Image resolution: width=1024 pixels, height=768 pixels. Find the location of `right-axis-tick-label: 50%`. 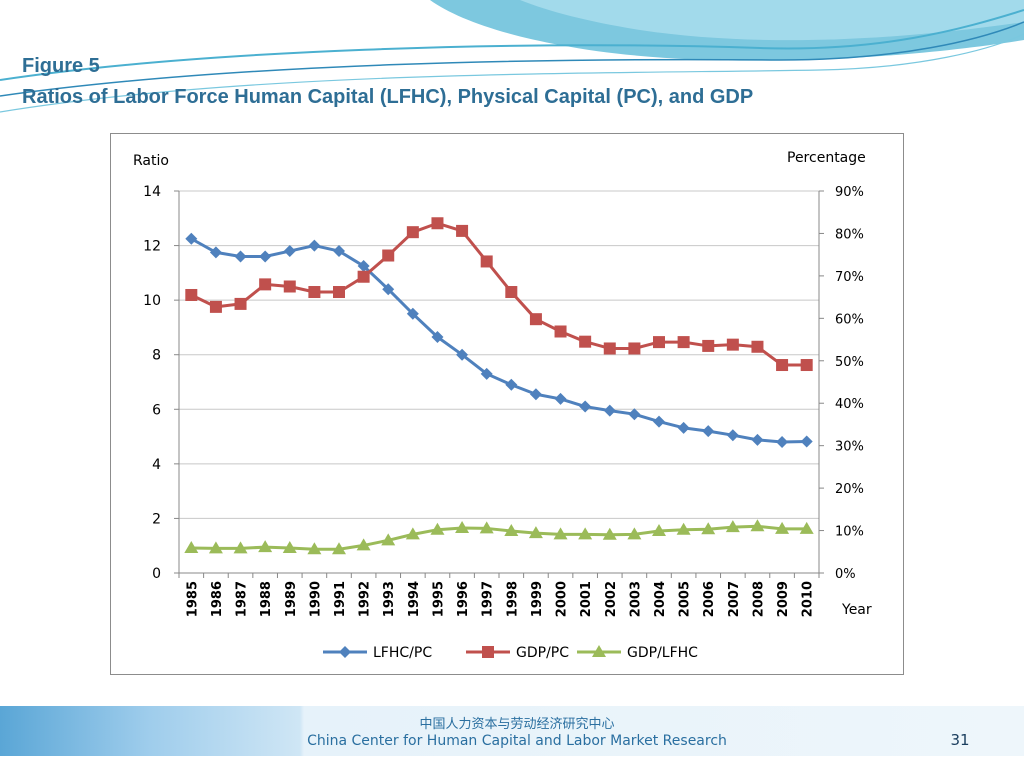

right-axis-tick-label: 50% is located at coordinates (849, 362).